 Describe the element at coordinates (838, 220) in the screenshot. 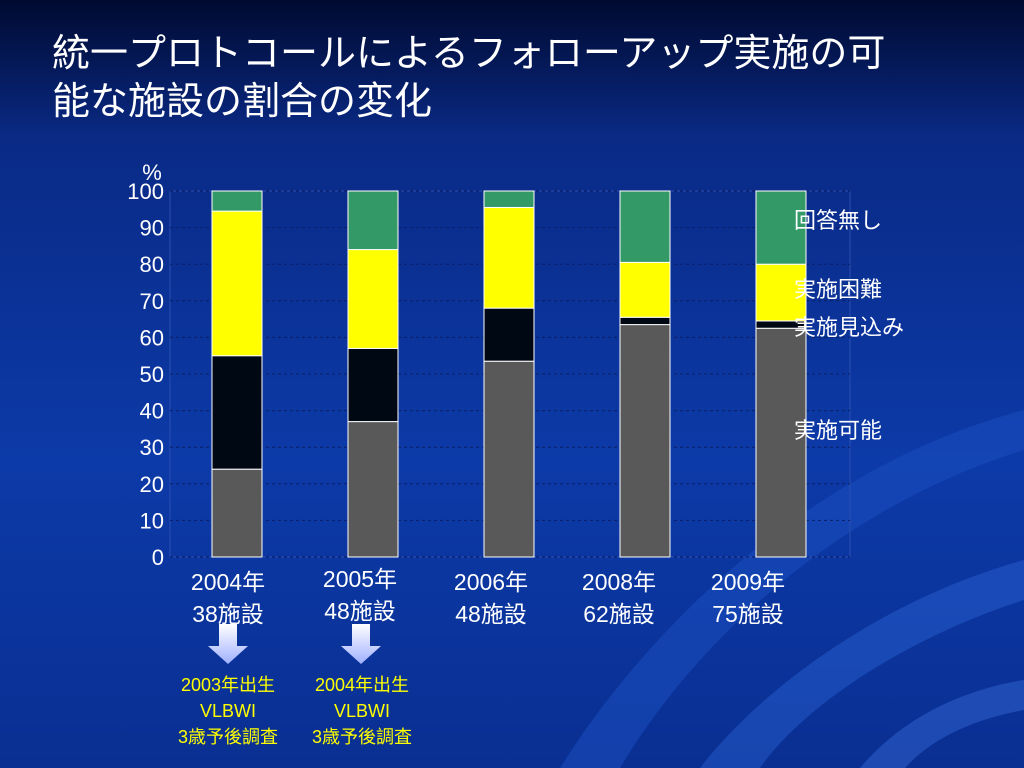

I see `legend-no-answer: 回答無し` at that location.